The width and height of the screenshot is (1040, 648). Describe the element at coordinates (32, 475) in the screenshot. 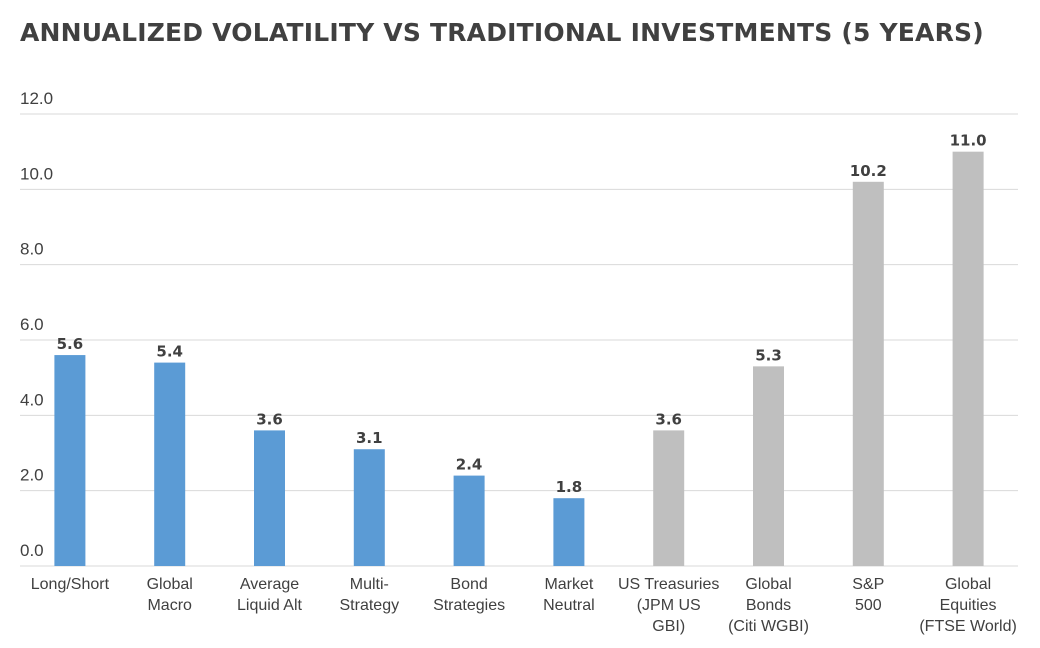

I see `y-tick-label: 2.0` at that location.